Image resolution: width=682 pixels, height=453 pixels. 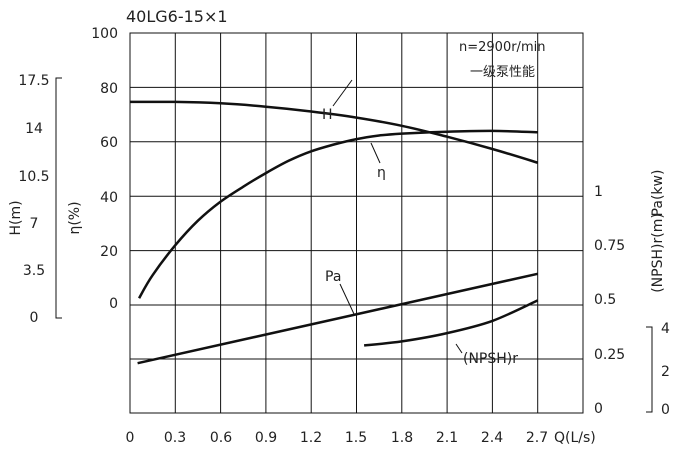 What do you see at coordinates (16, 217) in the screenshot?
I see `H-axis-label: H(m)` at bounding box center [16, 217].